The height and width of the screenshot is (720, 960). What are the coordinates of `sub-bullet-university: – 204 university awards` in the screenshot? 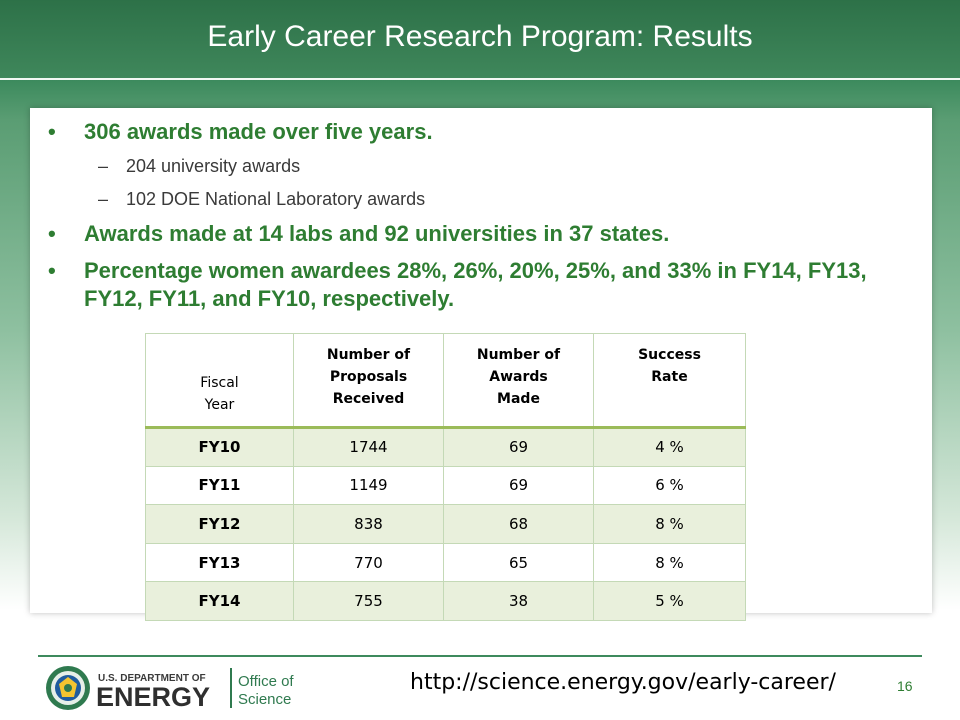 It's located at (478, 166).